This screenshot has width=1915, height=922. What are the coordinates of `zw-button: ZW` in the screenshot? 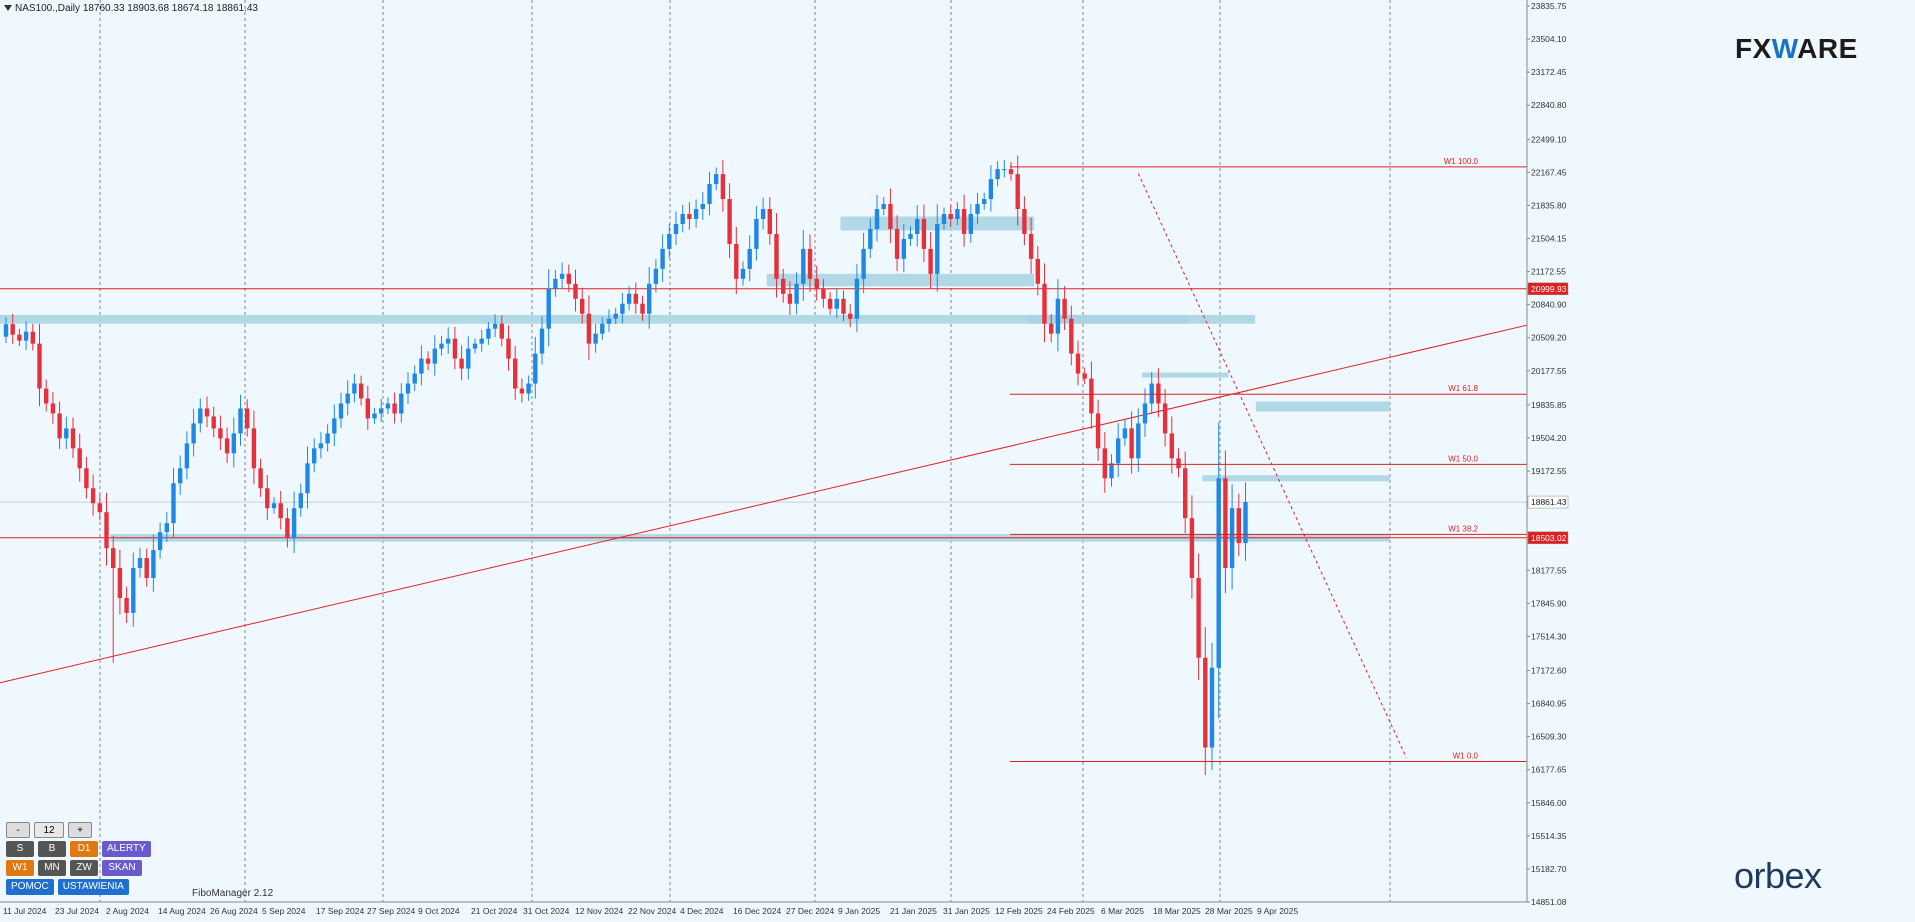 It's located at (84, 868).